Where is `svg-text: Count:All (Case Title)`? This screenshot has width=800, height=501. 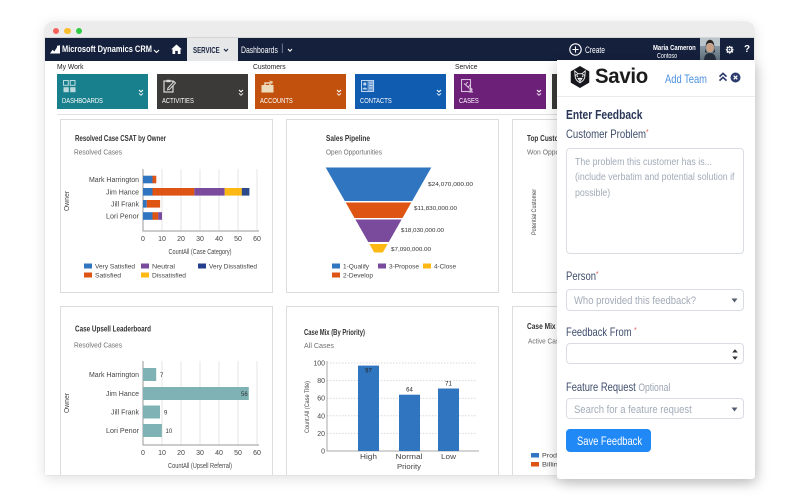 svg-text: Count:All (Case Title) is located at coordinates (308, 407).